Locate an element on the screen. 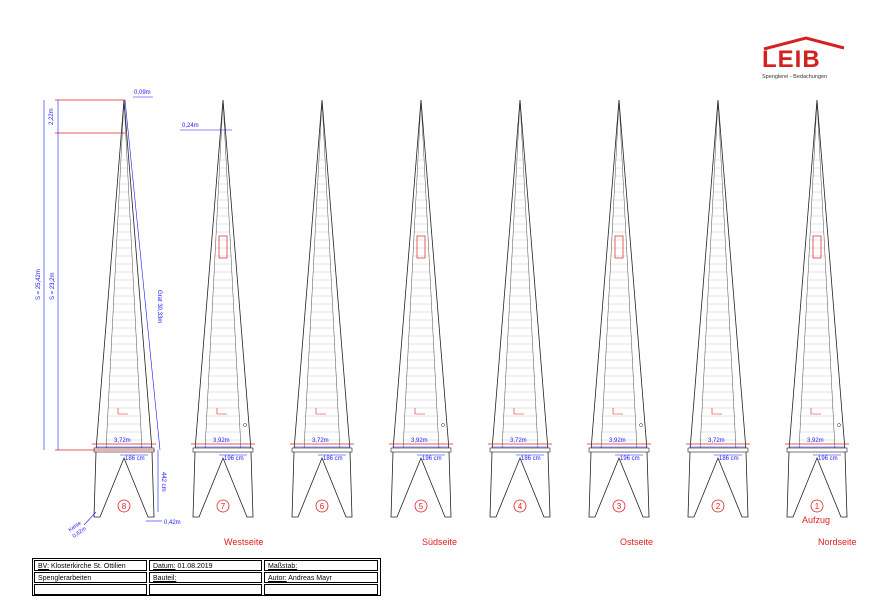 This screenshot has width=872, height=616. spire-number: 8 is located at coordinates (124, 506).